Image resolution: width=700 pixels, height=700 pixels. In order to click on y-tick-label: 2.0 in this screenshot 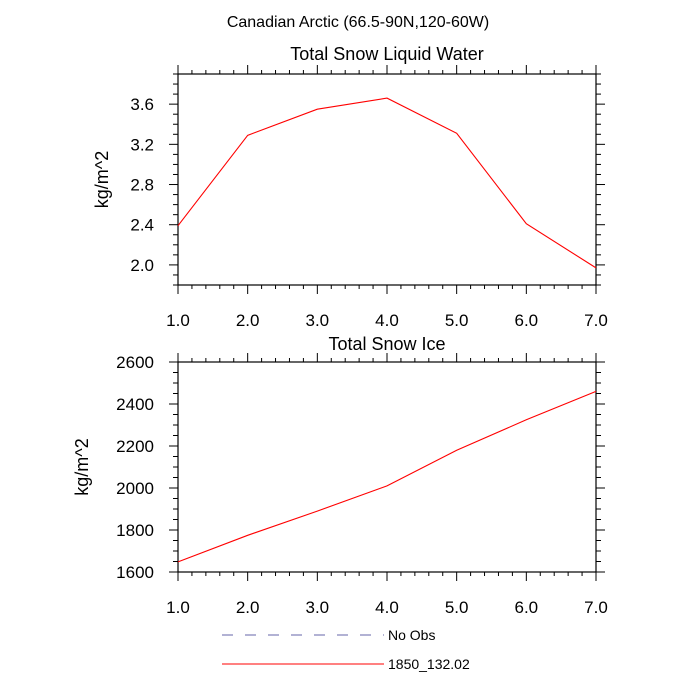, I will do `click(142, 265)`.